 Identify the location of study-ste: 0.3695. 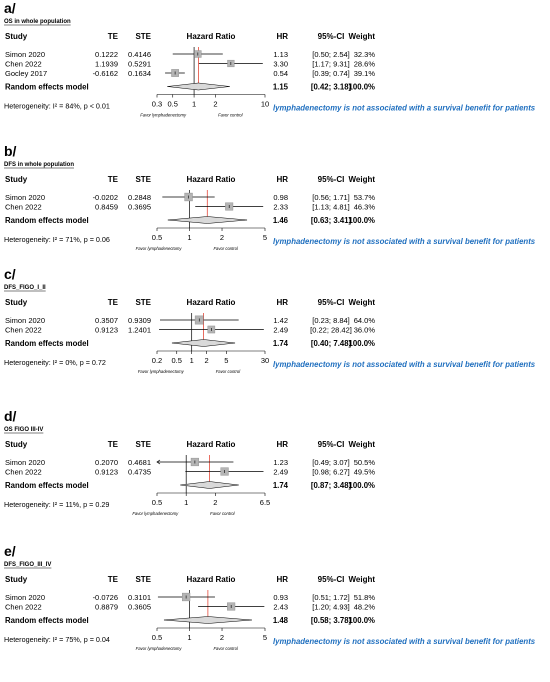
(139, 207).